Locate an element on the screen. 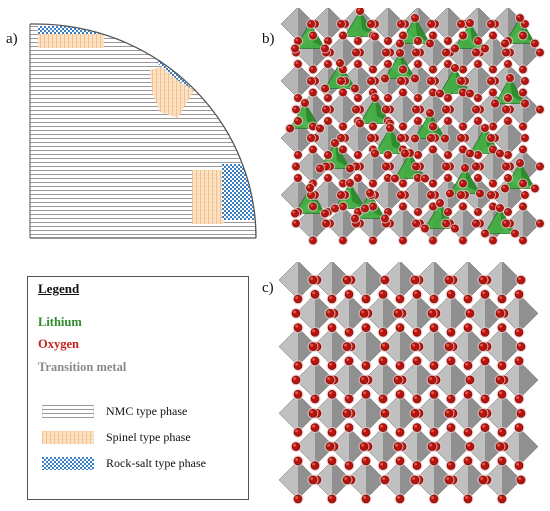  nmc-swatch is located at coordinates (68, 411).